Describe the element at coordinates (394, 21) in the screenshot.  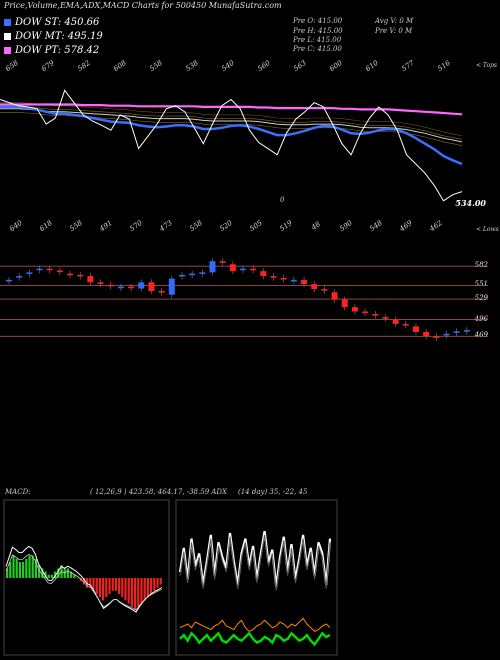
I see `stat-avg-volume: Avg V: 0 M` at that location.